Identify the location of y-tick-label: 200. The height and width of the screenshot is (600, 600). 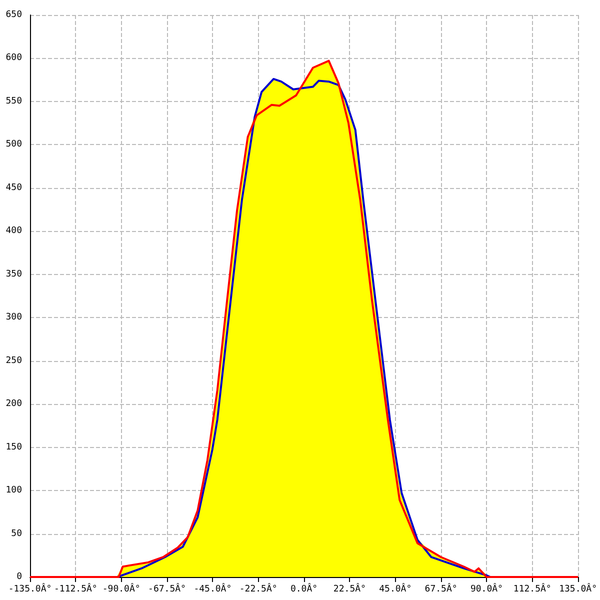
(14, 404).